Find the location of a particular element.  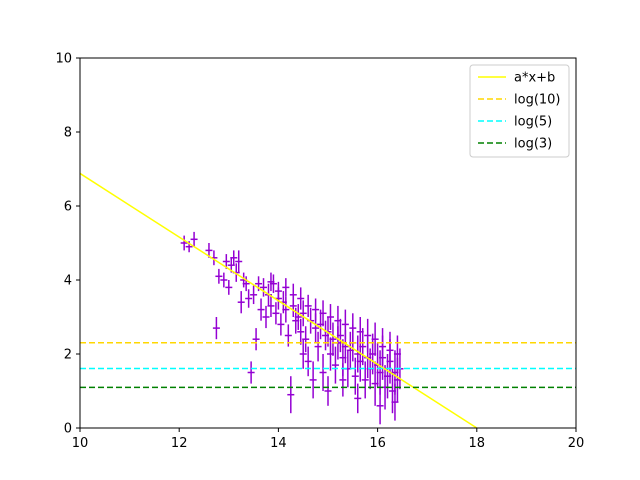

y-tick-label: 2 is located at coordinates (68, 355).